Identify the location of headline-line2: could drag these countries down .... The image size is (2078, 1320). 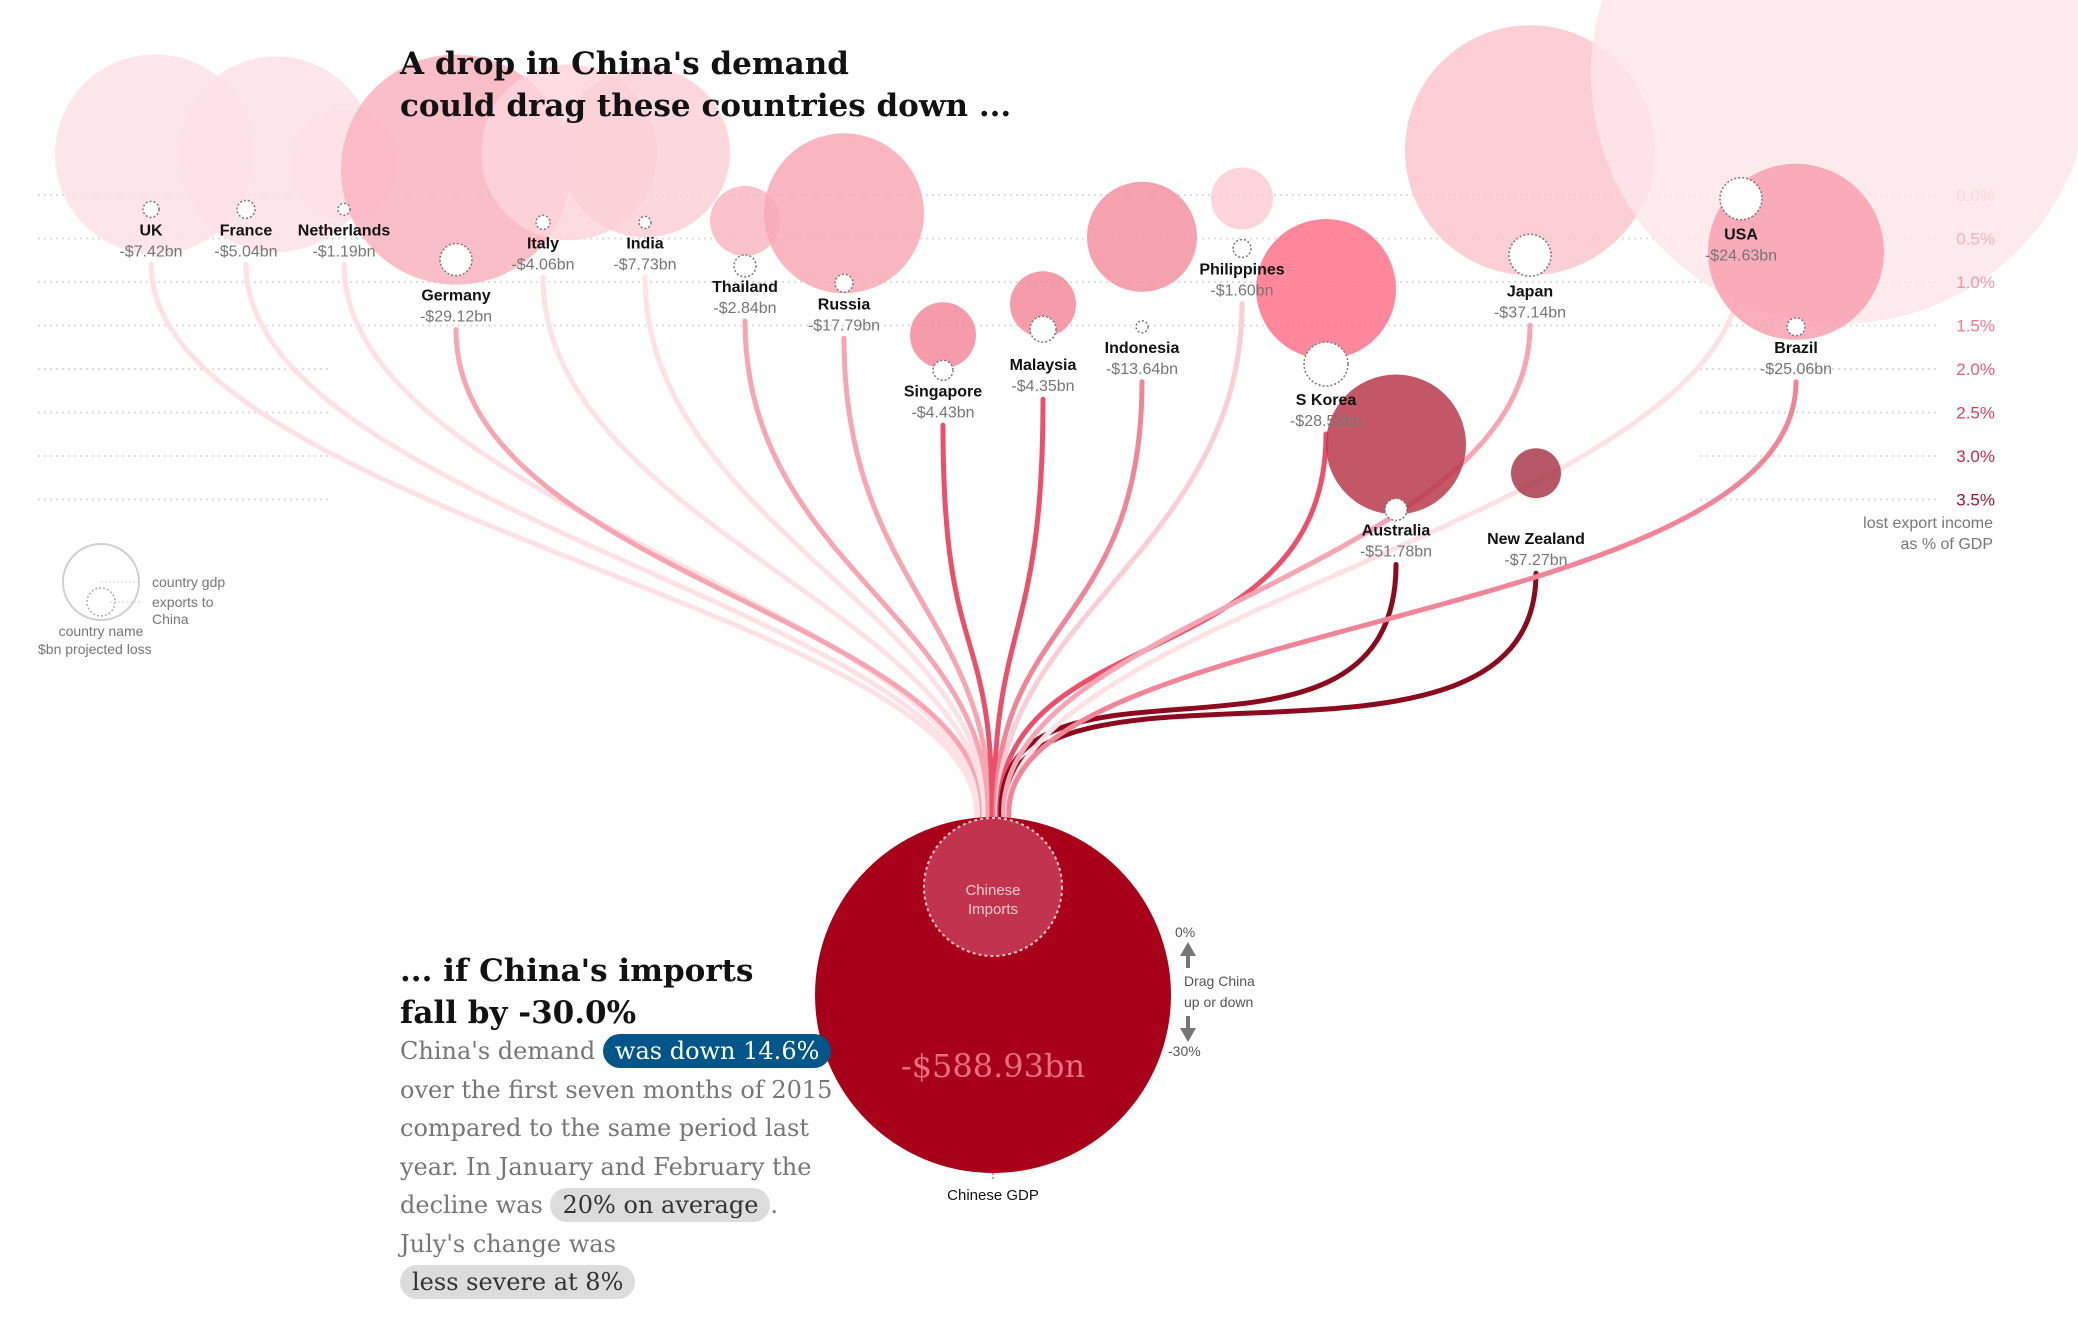
(705, 106).